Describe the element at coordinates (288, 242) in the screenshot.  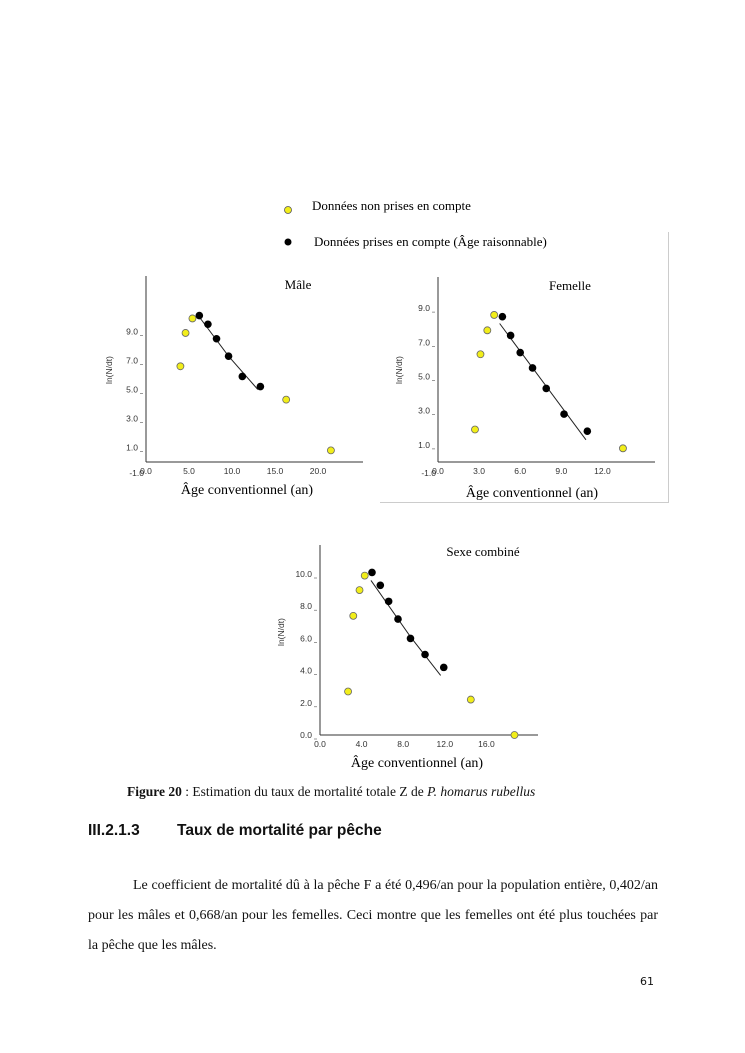
I see `legend-included-marker` at that location.